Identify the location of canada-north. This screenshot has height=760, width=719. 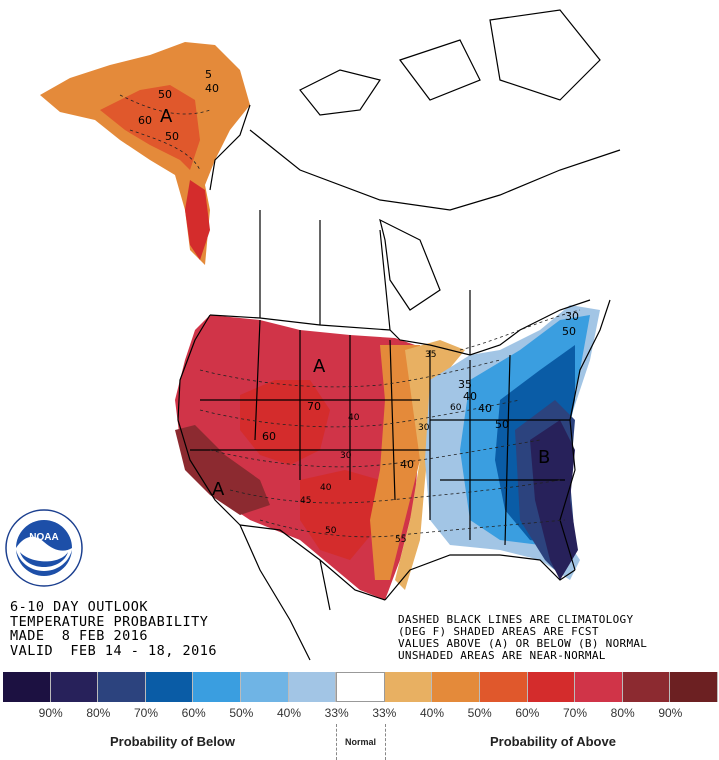
(435, 170).